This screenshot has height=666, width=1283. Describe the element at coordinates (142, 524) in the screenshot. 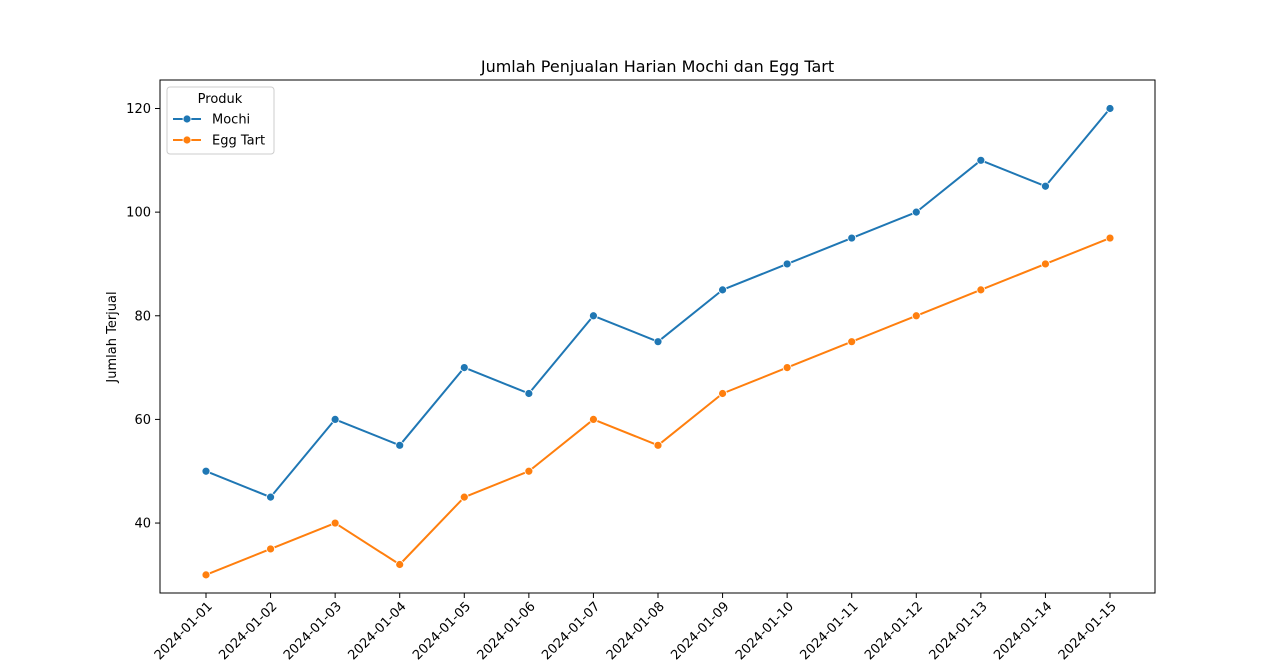

I see `y-tick-label: 40` at that location.